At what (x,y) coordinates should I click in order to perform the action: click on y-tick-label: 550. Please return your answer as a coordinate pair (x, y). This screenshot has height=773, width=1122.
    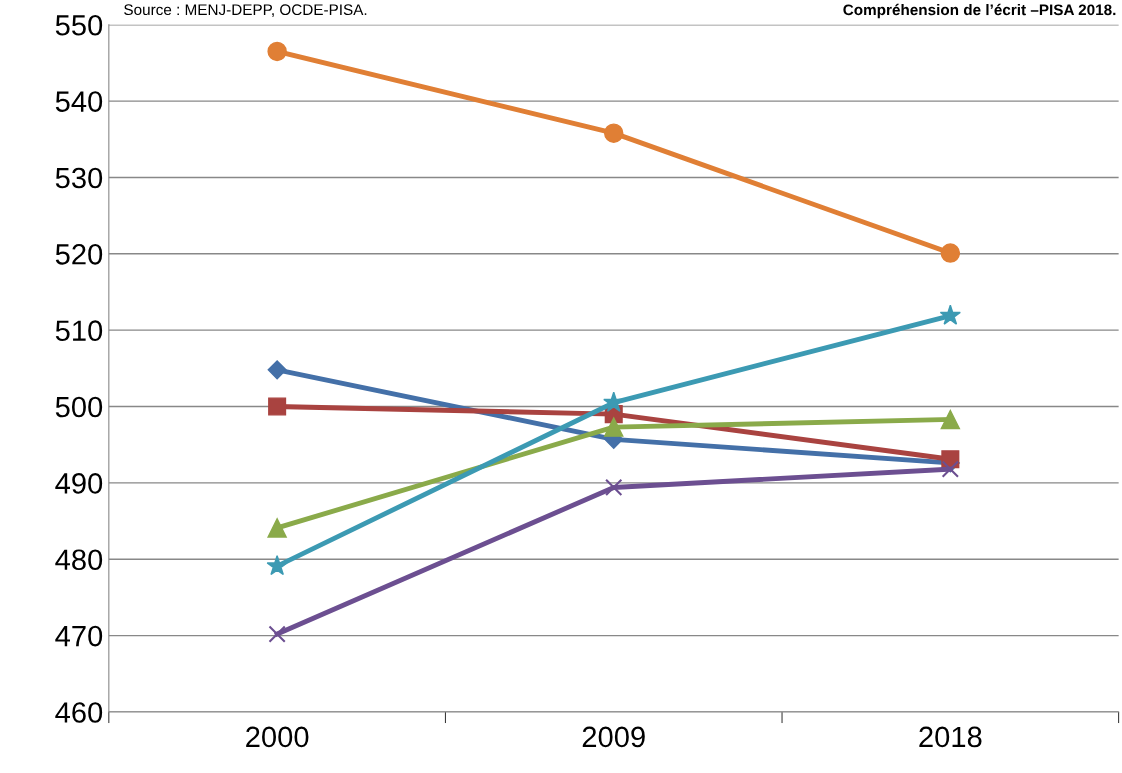
    Looking at the image, I should click on (79, 25).